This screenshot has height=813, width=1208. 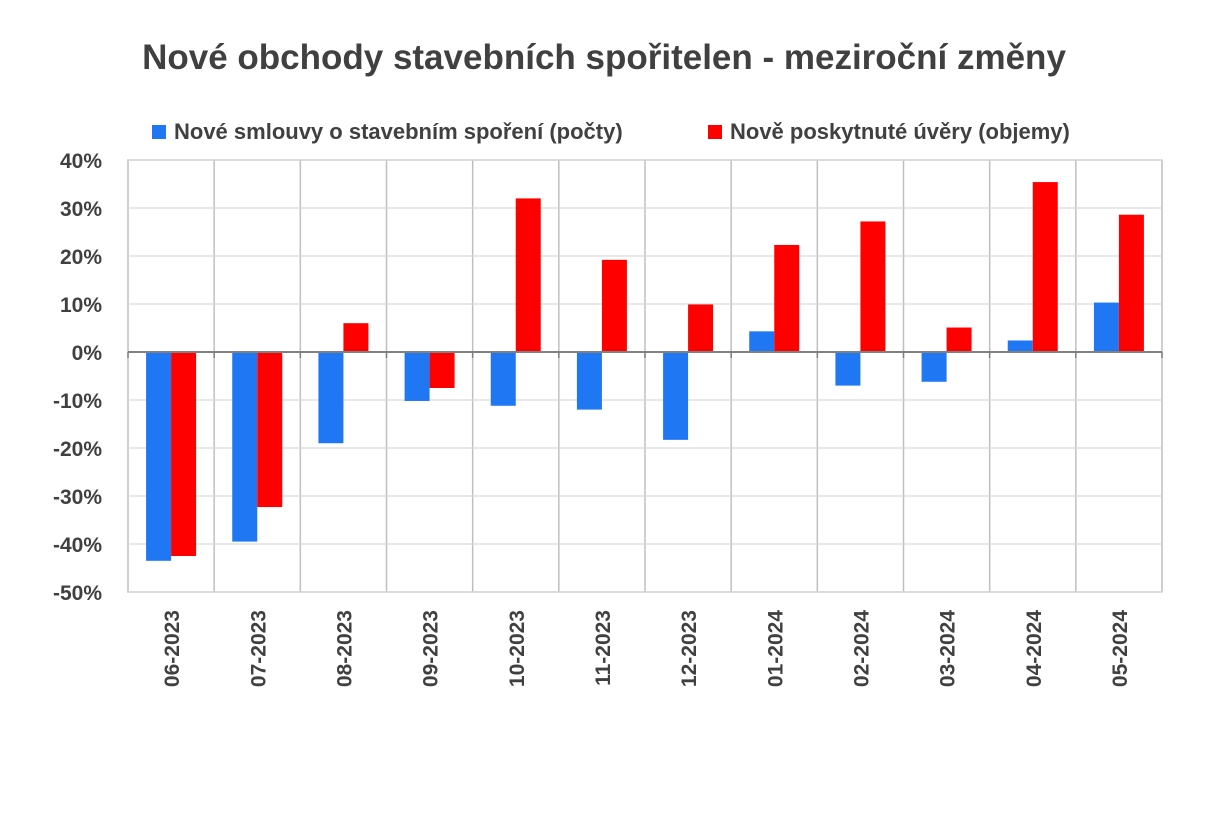 What do you see at coordinates (1034, 648) in the screenshot?
I see `x-tick-label: 04-2024` at bounding box center [1034, 648].